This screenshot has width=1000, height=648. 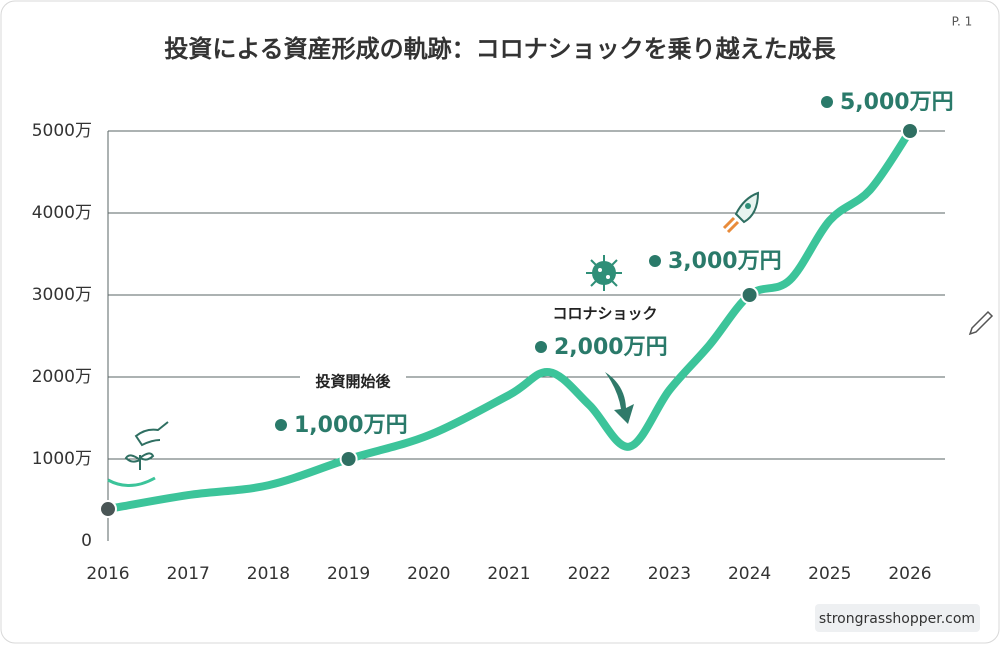 What do you see at coordinates (611, 347) in the screenshot?
I see `annotation: 2,000万円` at bounding box center [611, 347].